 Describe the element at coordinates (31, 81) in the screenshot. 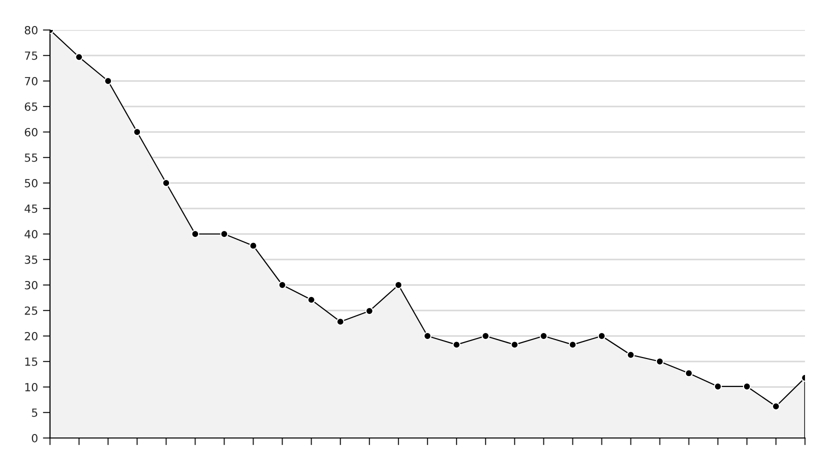

I see `y-tick-label: 70` at that location.